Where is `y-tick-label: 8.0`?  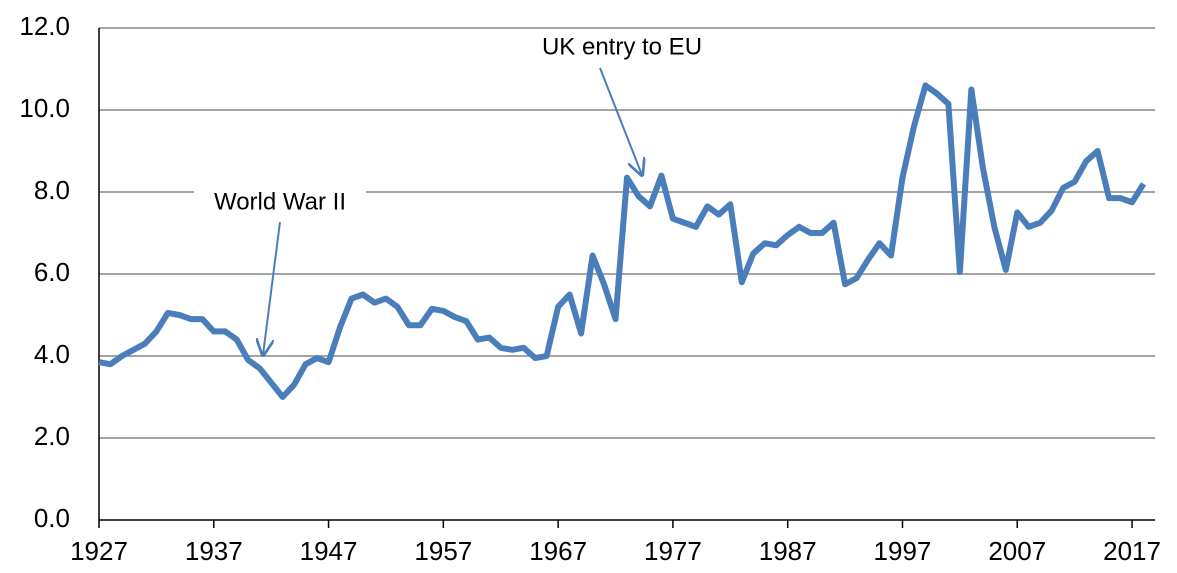
y-tick-label: 8.0 is located at coordinates (52, 190).